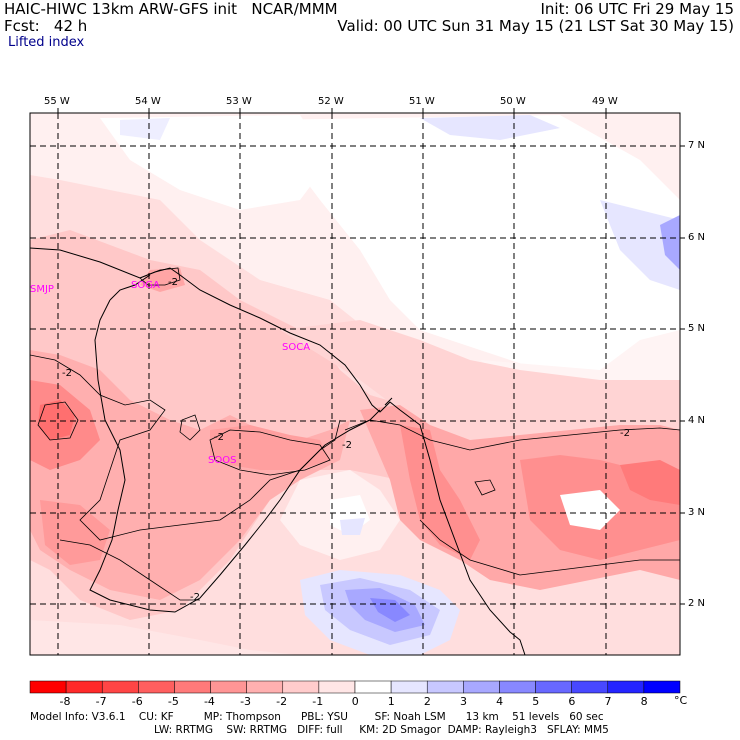 This screenshot has height=740, width=740. I want to click on lon-label-53w: 53 W, so click(239, 101).